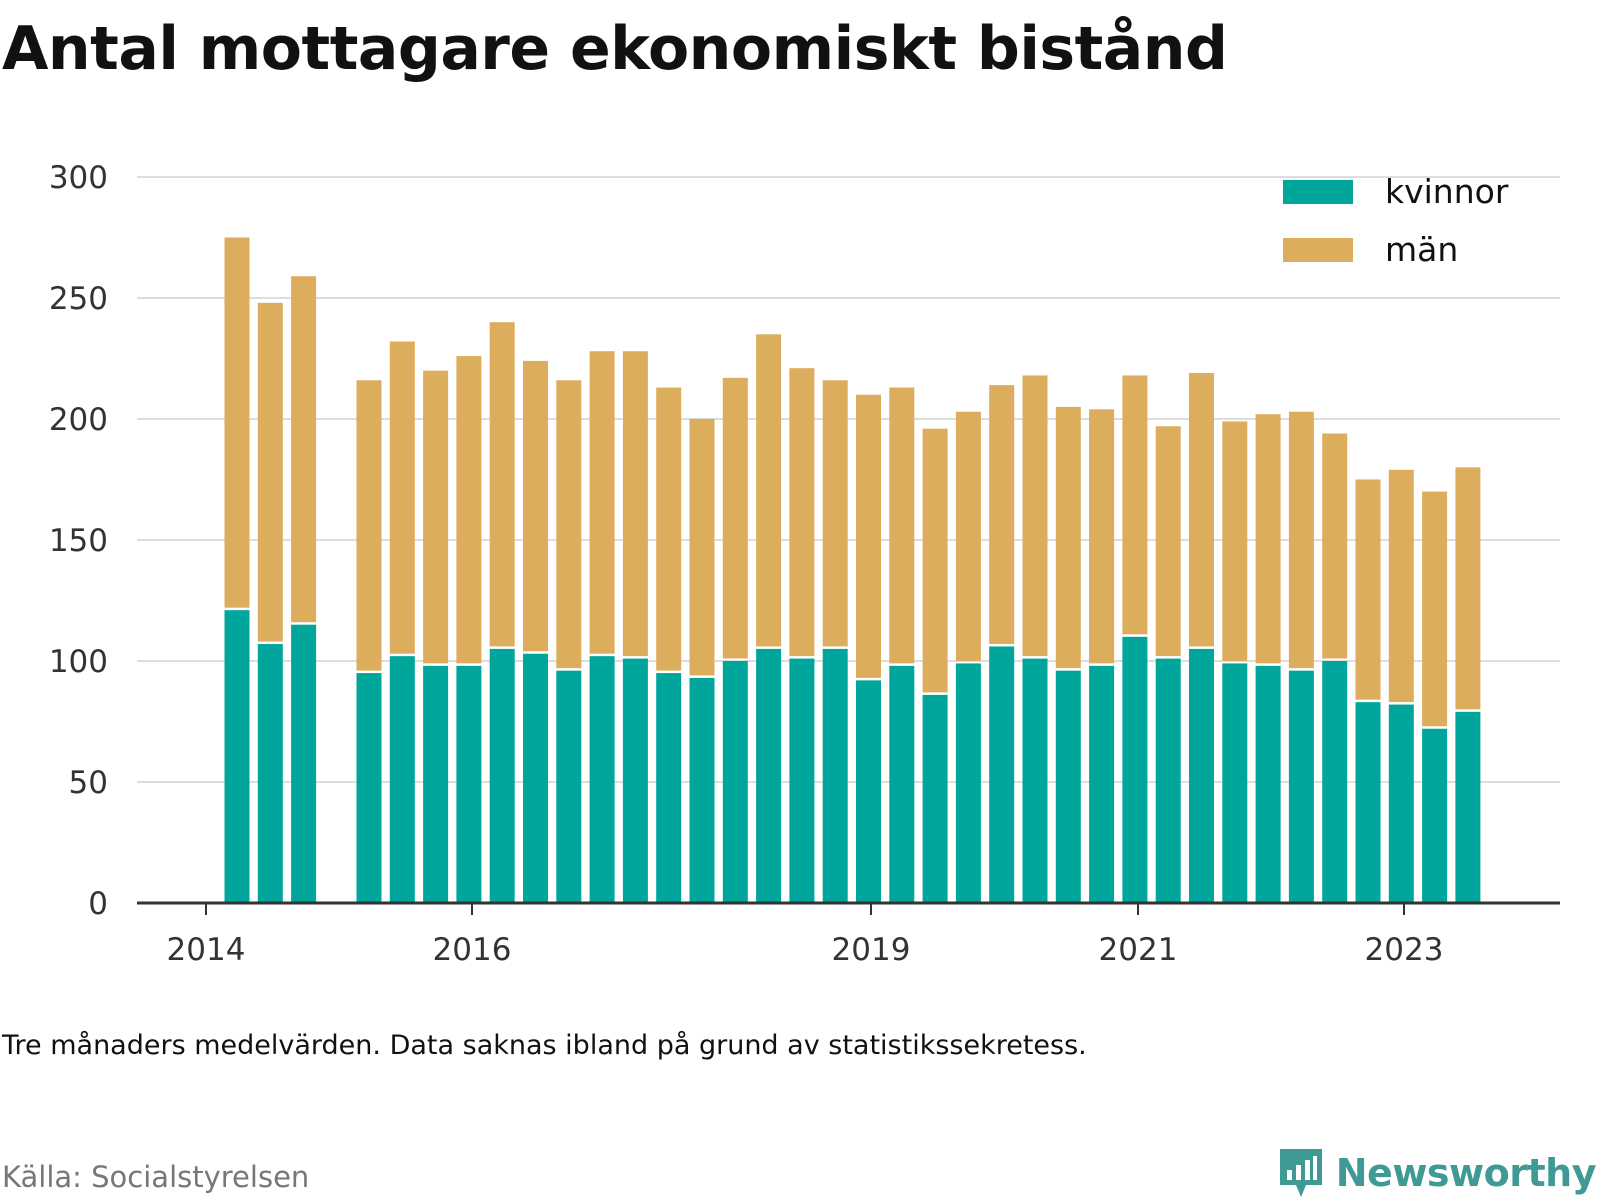 The width and height of the screenshot is (1600, 1203). What do you see at coordinates (615, 49) in the screenshot?
I see `chart-title: Antal mottagare ekonomiskt bistånd` at bounding box center [615, 49].